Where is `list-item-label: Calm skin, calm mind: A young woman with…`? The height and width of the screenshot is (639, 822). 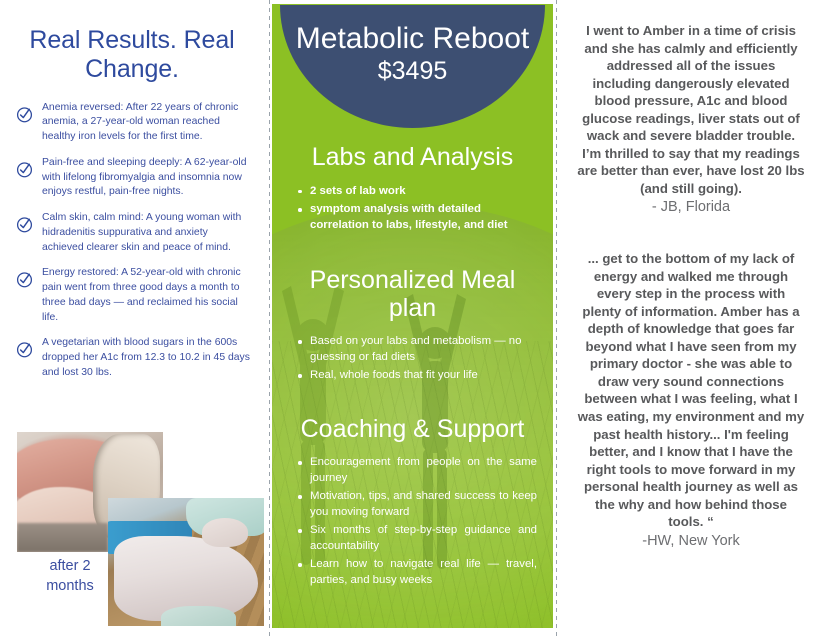
list-item-label: Calm skin, calm mind: A young woman with… is located at coordinates (142, 232).